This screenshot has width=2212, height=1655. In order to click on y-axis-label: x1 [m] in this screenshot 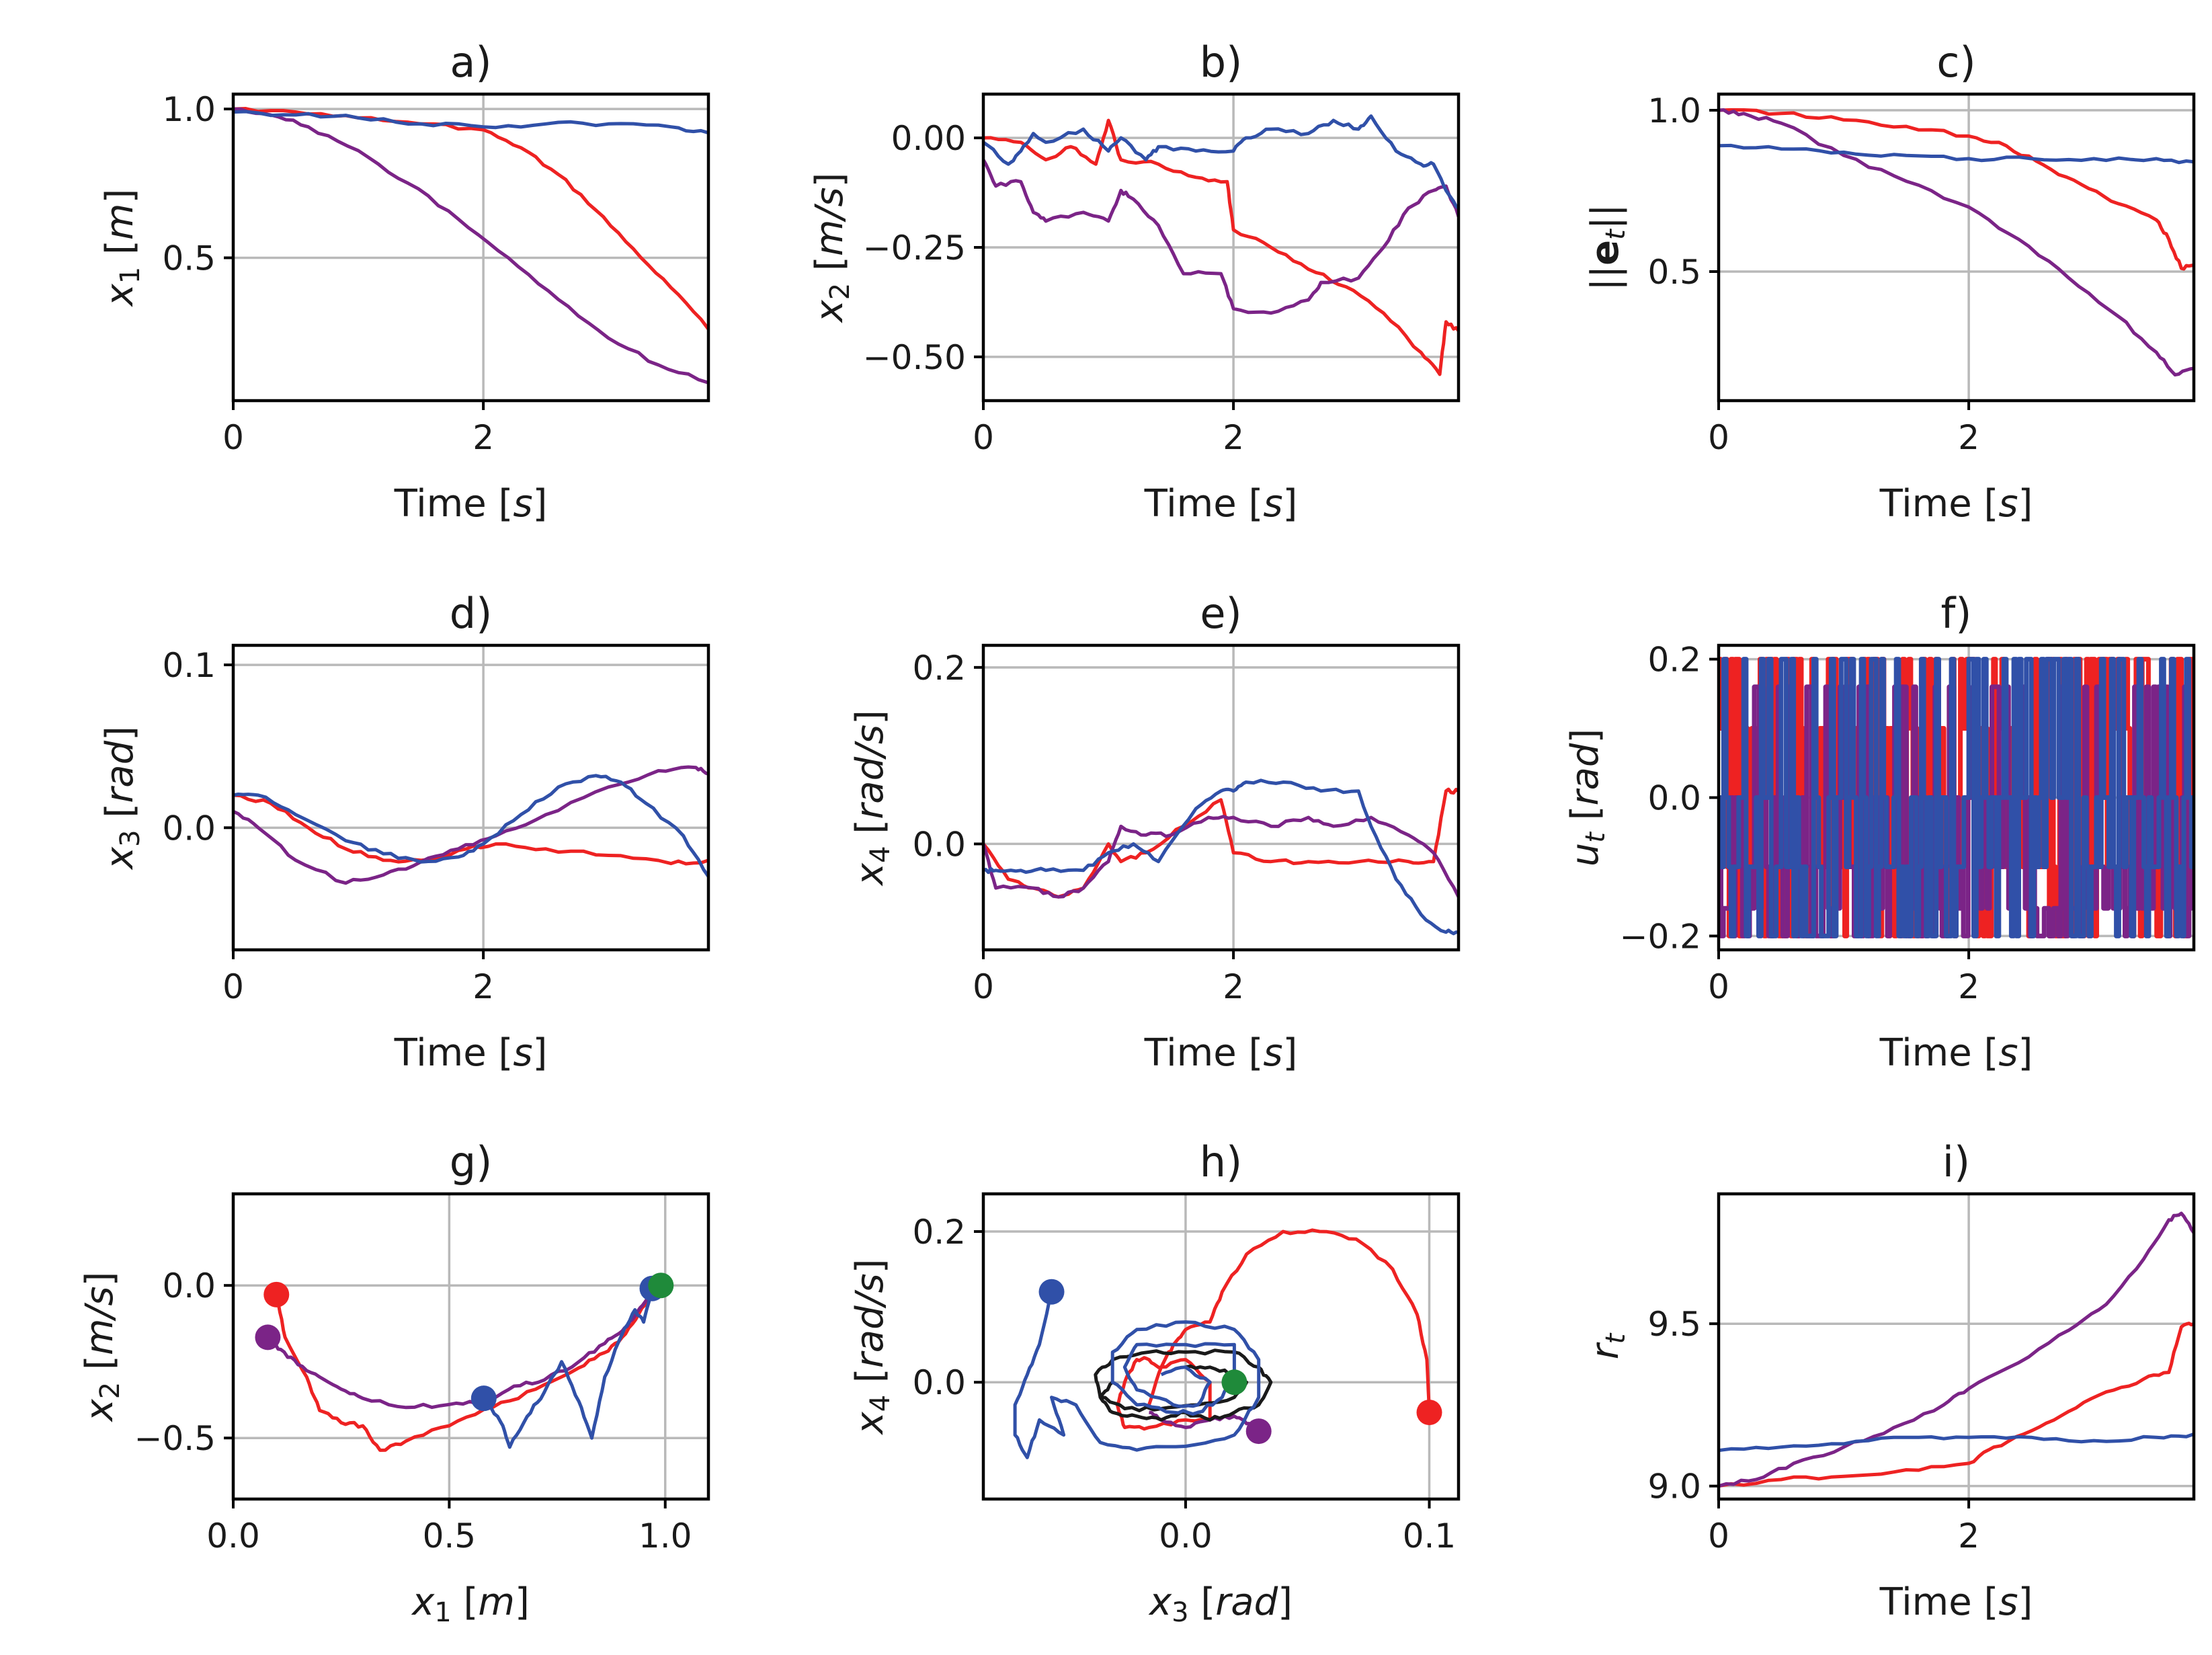, I will do `click(122, 248)`.